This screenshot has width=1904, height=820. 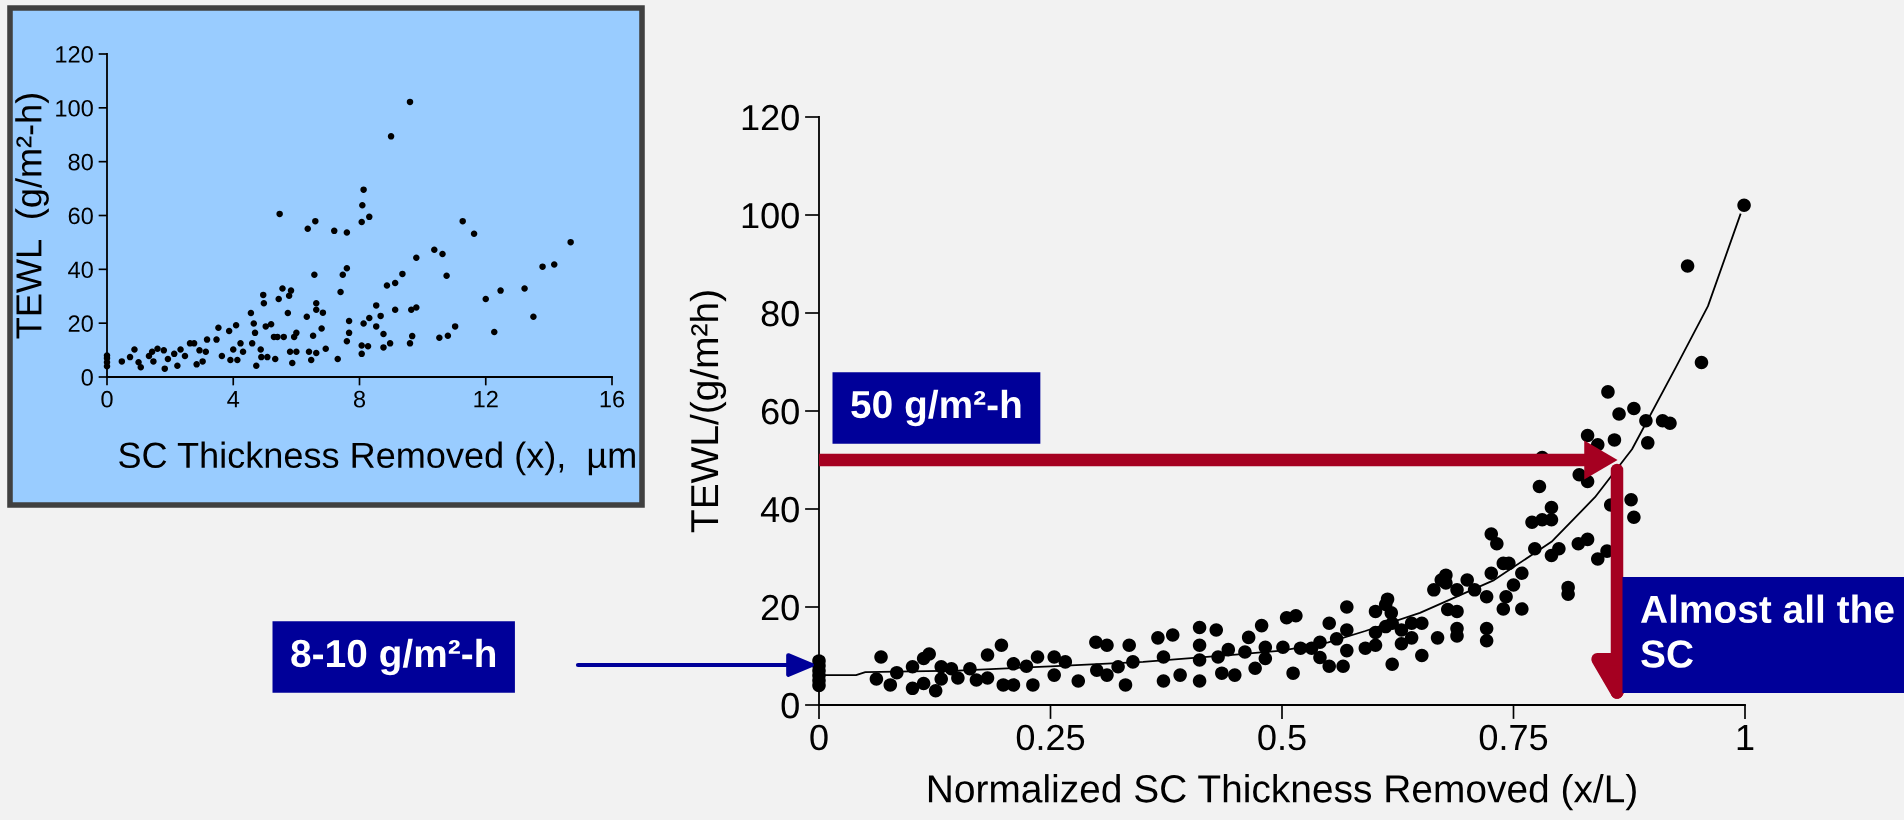 What do you see at coordinates (1050, 737) in the screenshot?
I see `x-tick-label: 0.25` at bounding box center [1050, 737].